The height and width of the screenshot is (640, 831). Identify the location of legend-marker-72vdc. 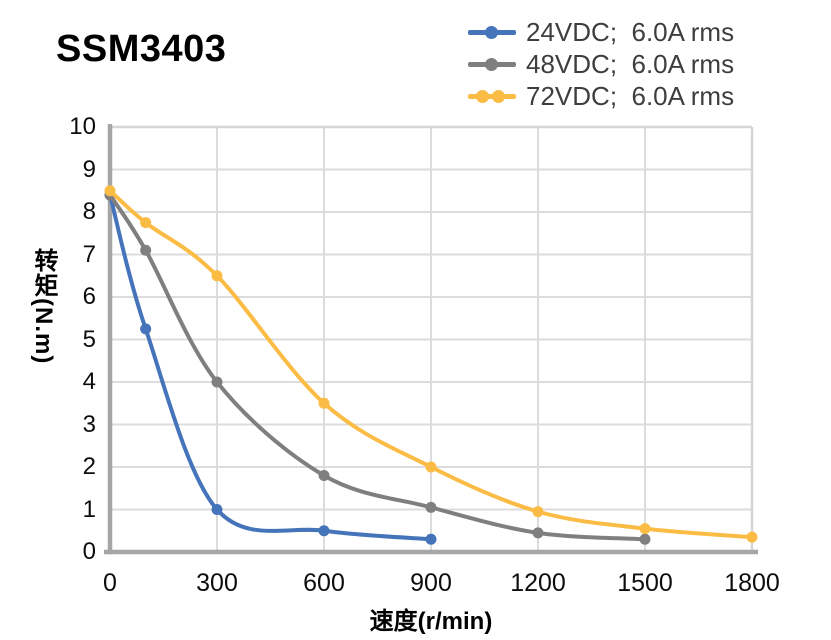
(492, 96).